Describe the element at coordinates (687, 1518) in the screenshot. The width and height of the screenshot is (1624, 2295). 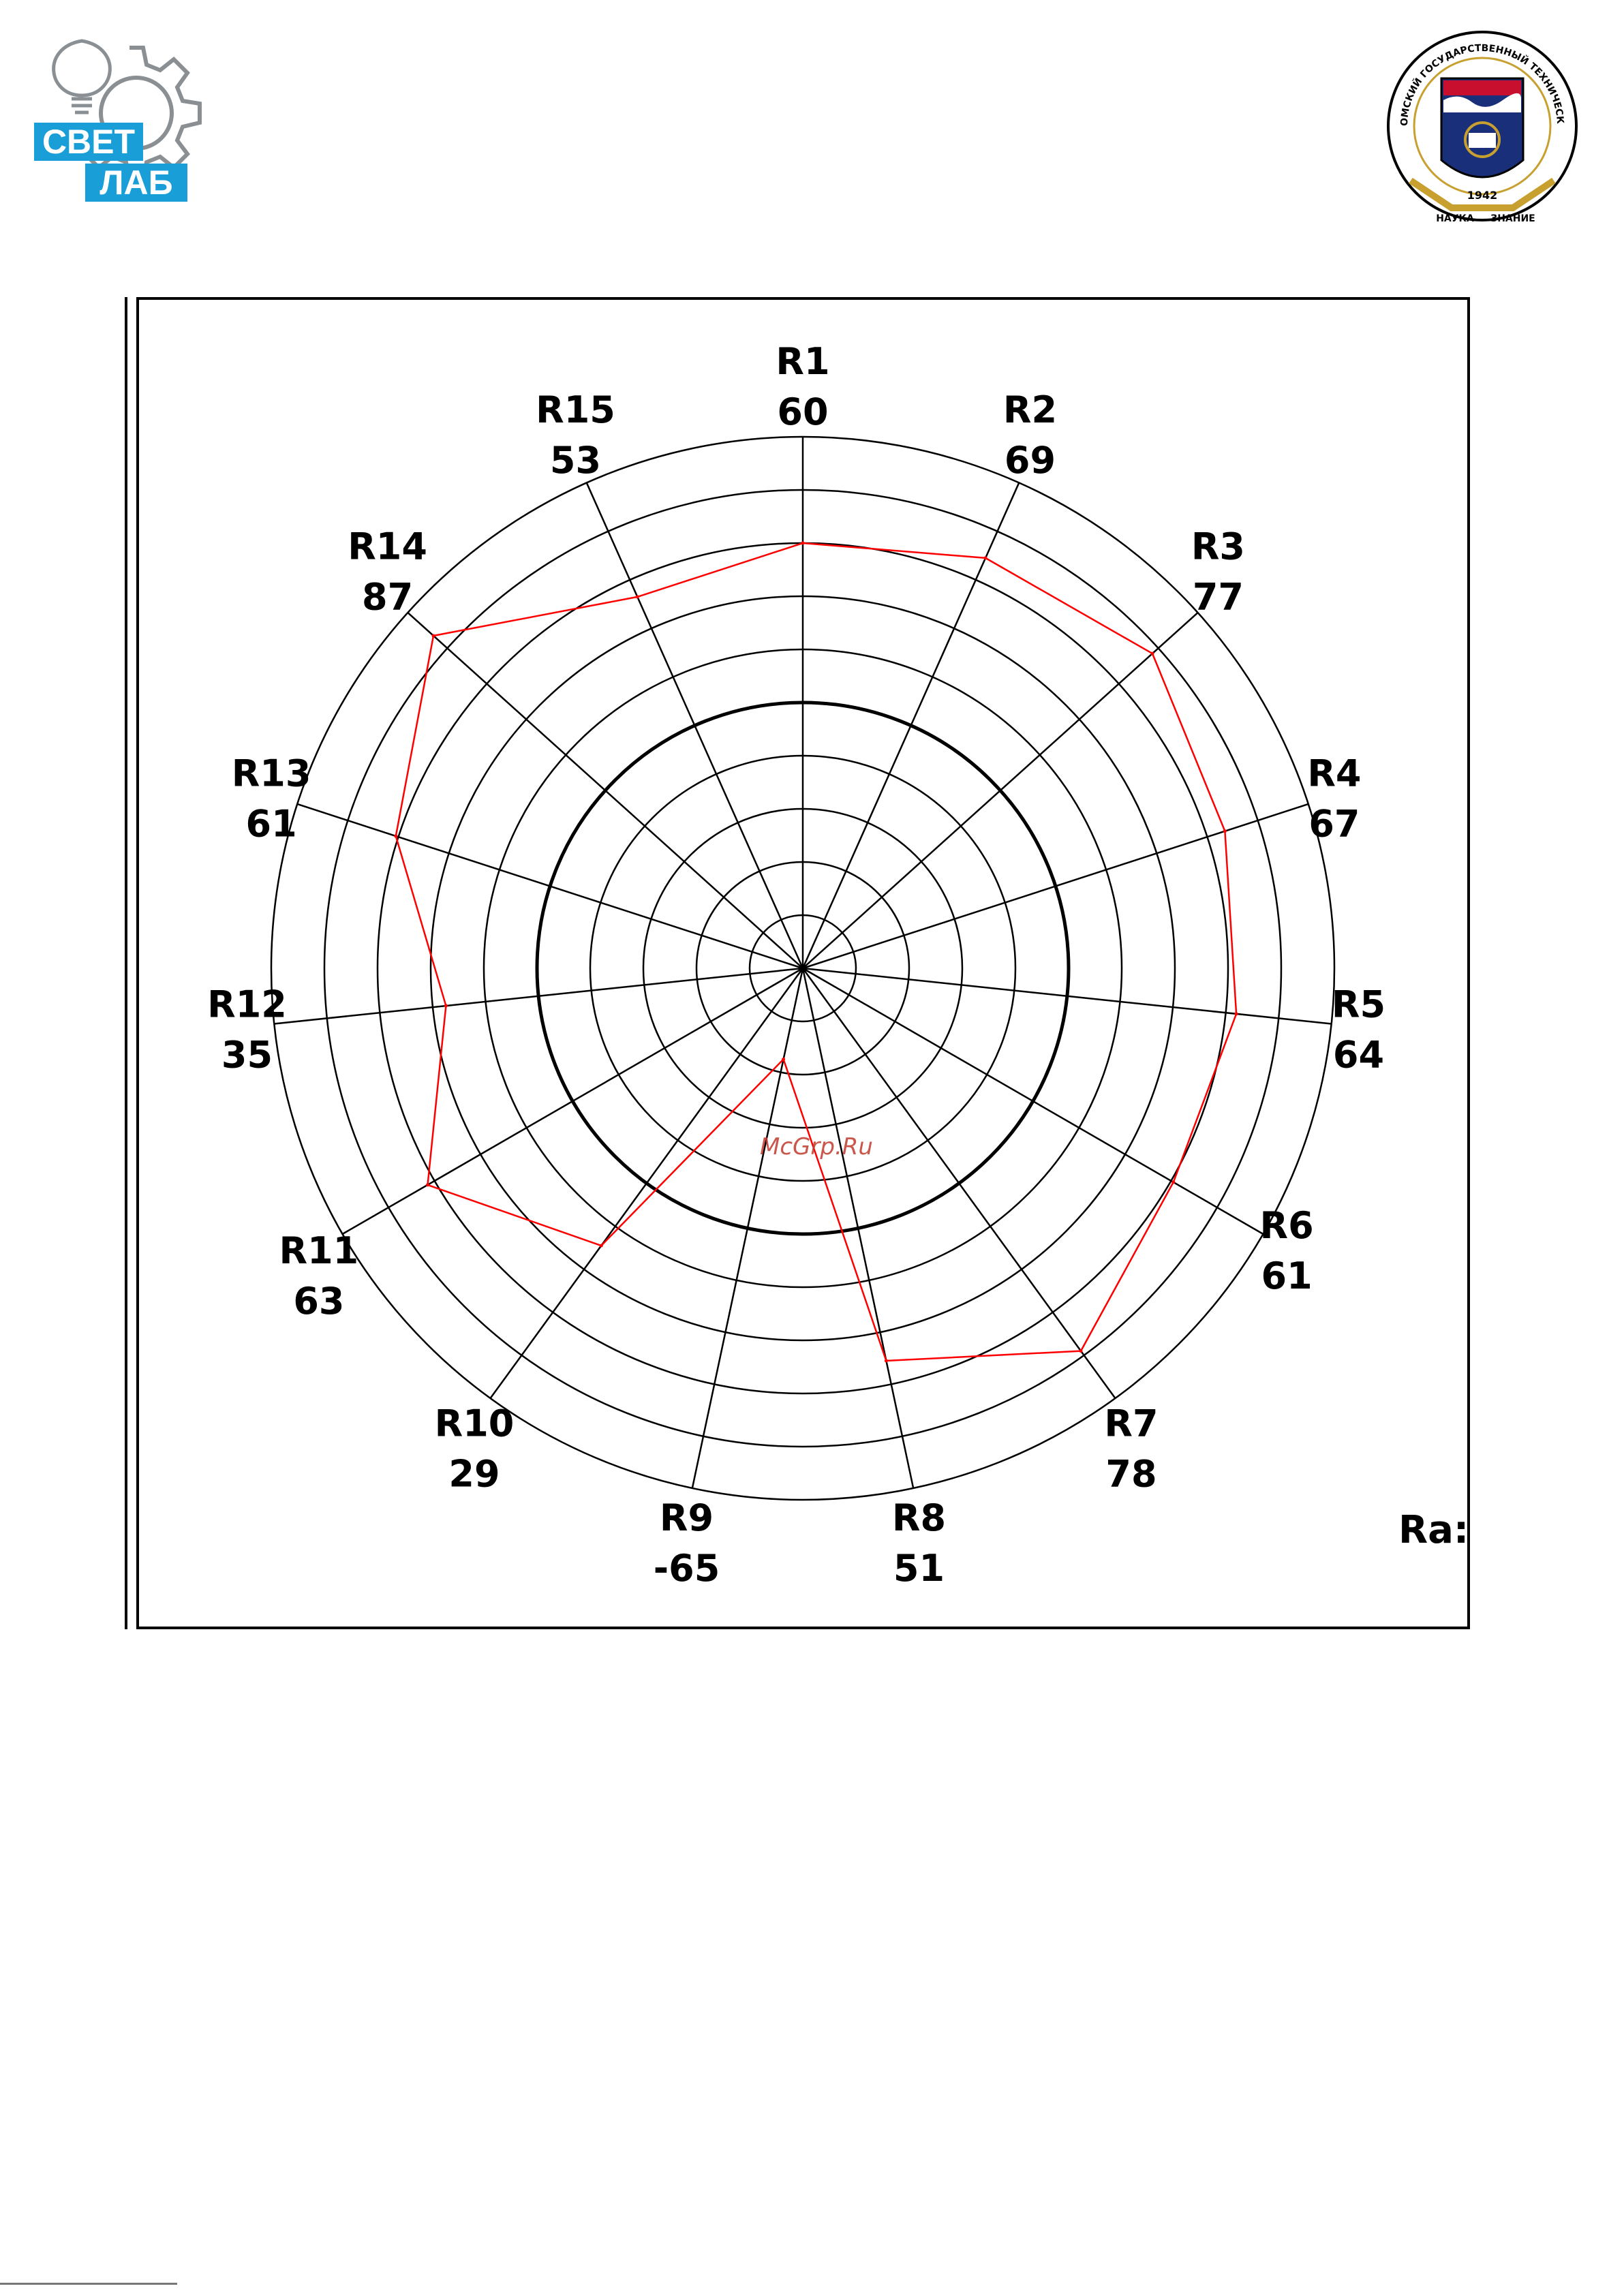
I see `category-label-R9: R9` at that location.